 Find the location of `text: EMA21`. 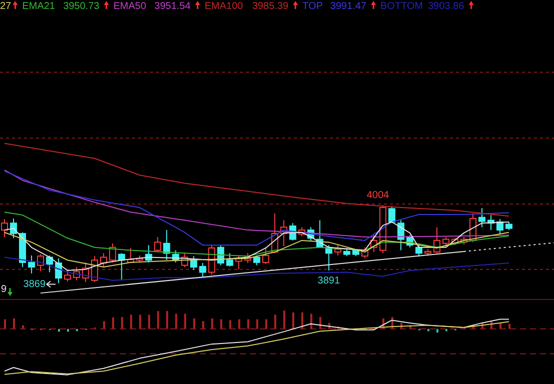

text: EMA21 is located at coordinates (39, 6).